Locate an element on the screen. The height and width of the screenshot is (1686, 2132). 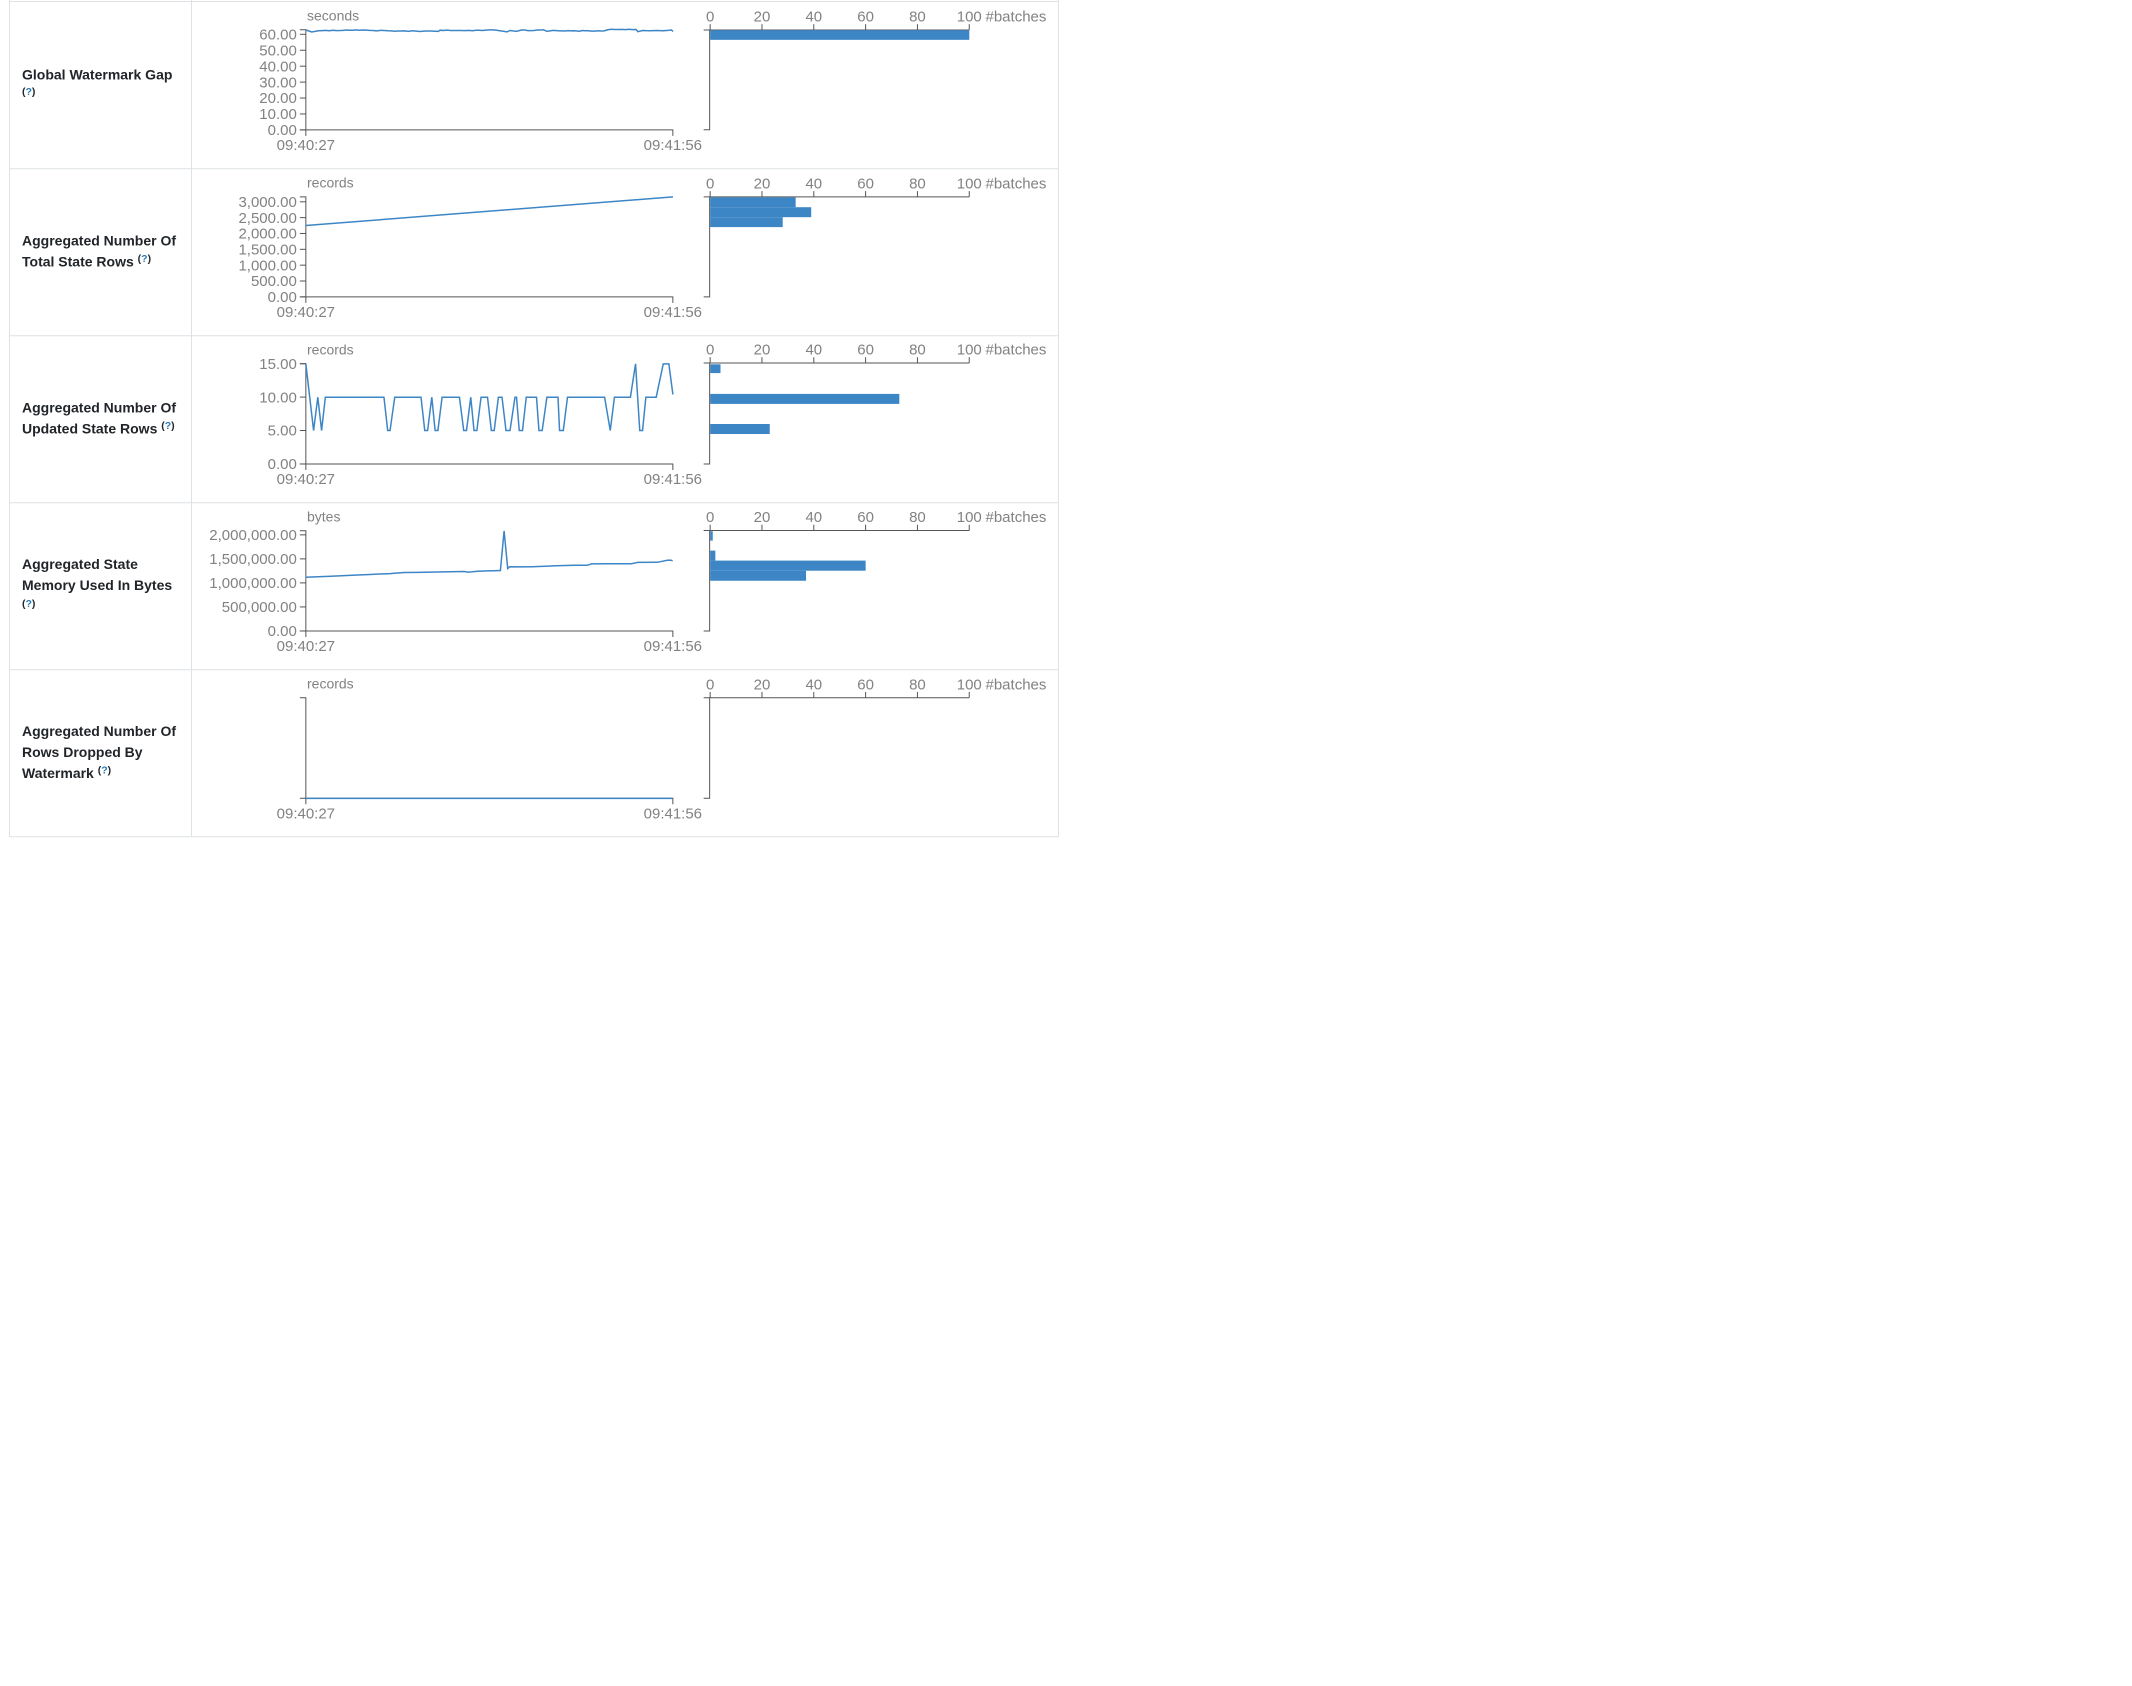
svg-text: Rows Dropped By is located at coordinates (82, 752).